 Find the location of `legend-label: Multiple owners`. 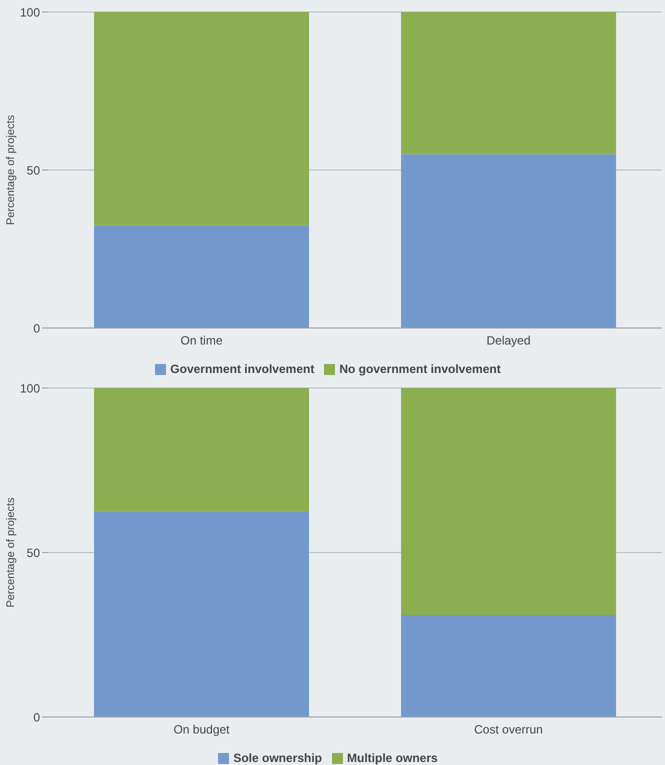

legend-label: Multiple owners is located at coordinates (392, 758).